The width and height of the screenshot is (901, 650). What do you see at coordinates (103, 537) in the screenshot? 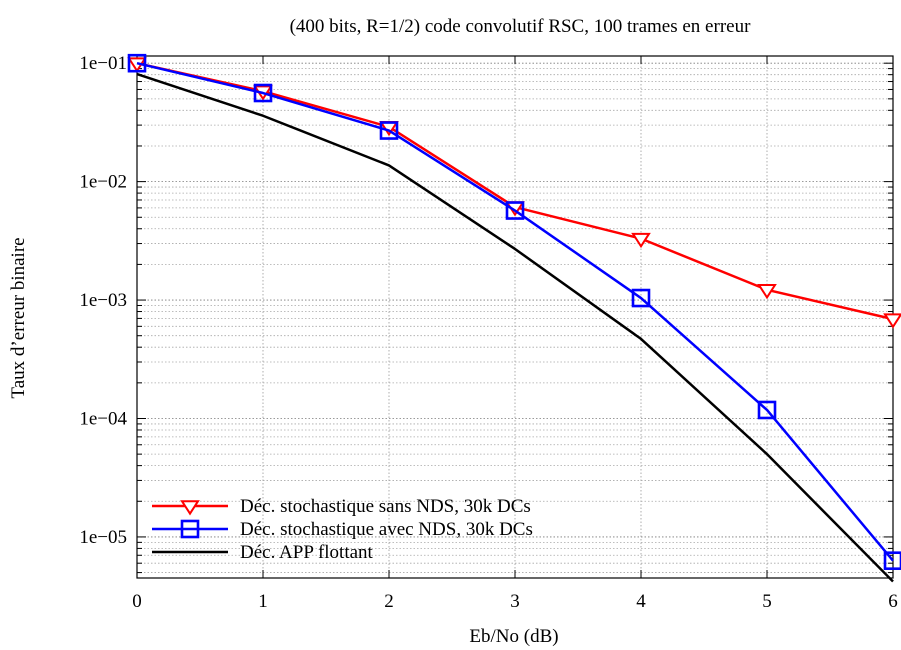
I see `y-tick-label: 1e−05` at bounding box center [103, 537].